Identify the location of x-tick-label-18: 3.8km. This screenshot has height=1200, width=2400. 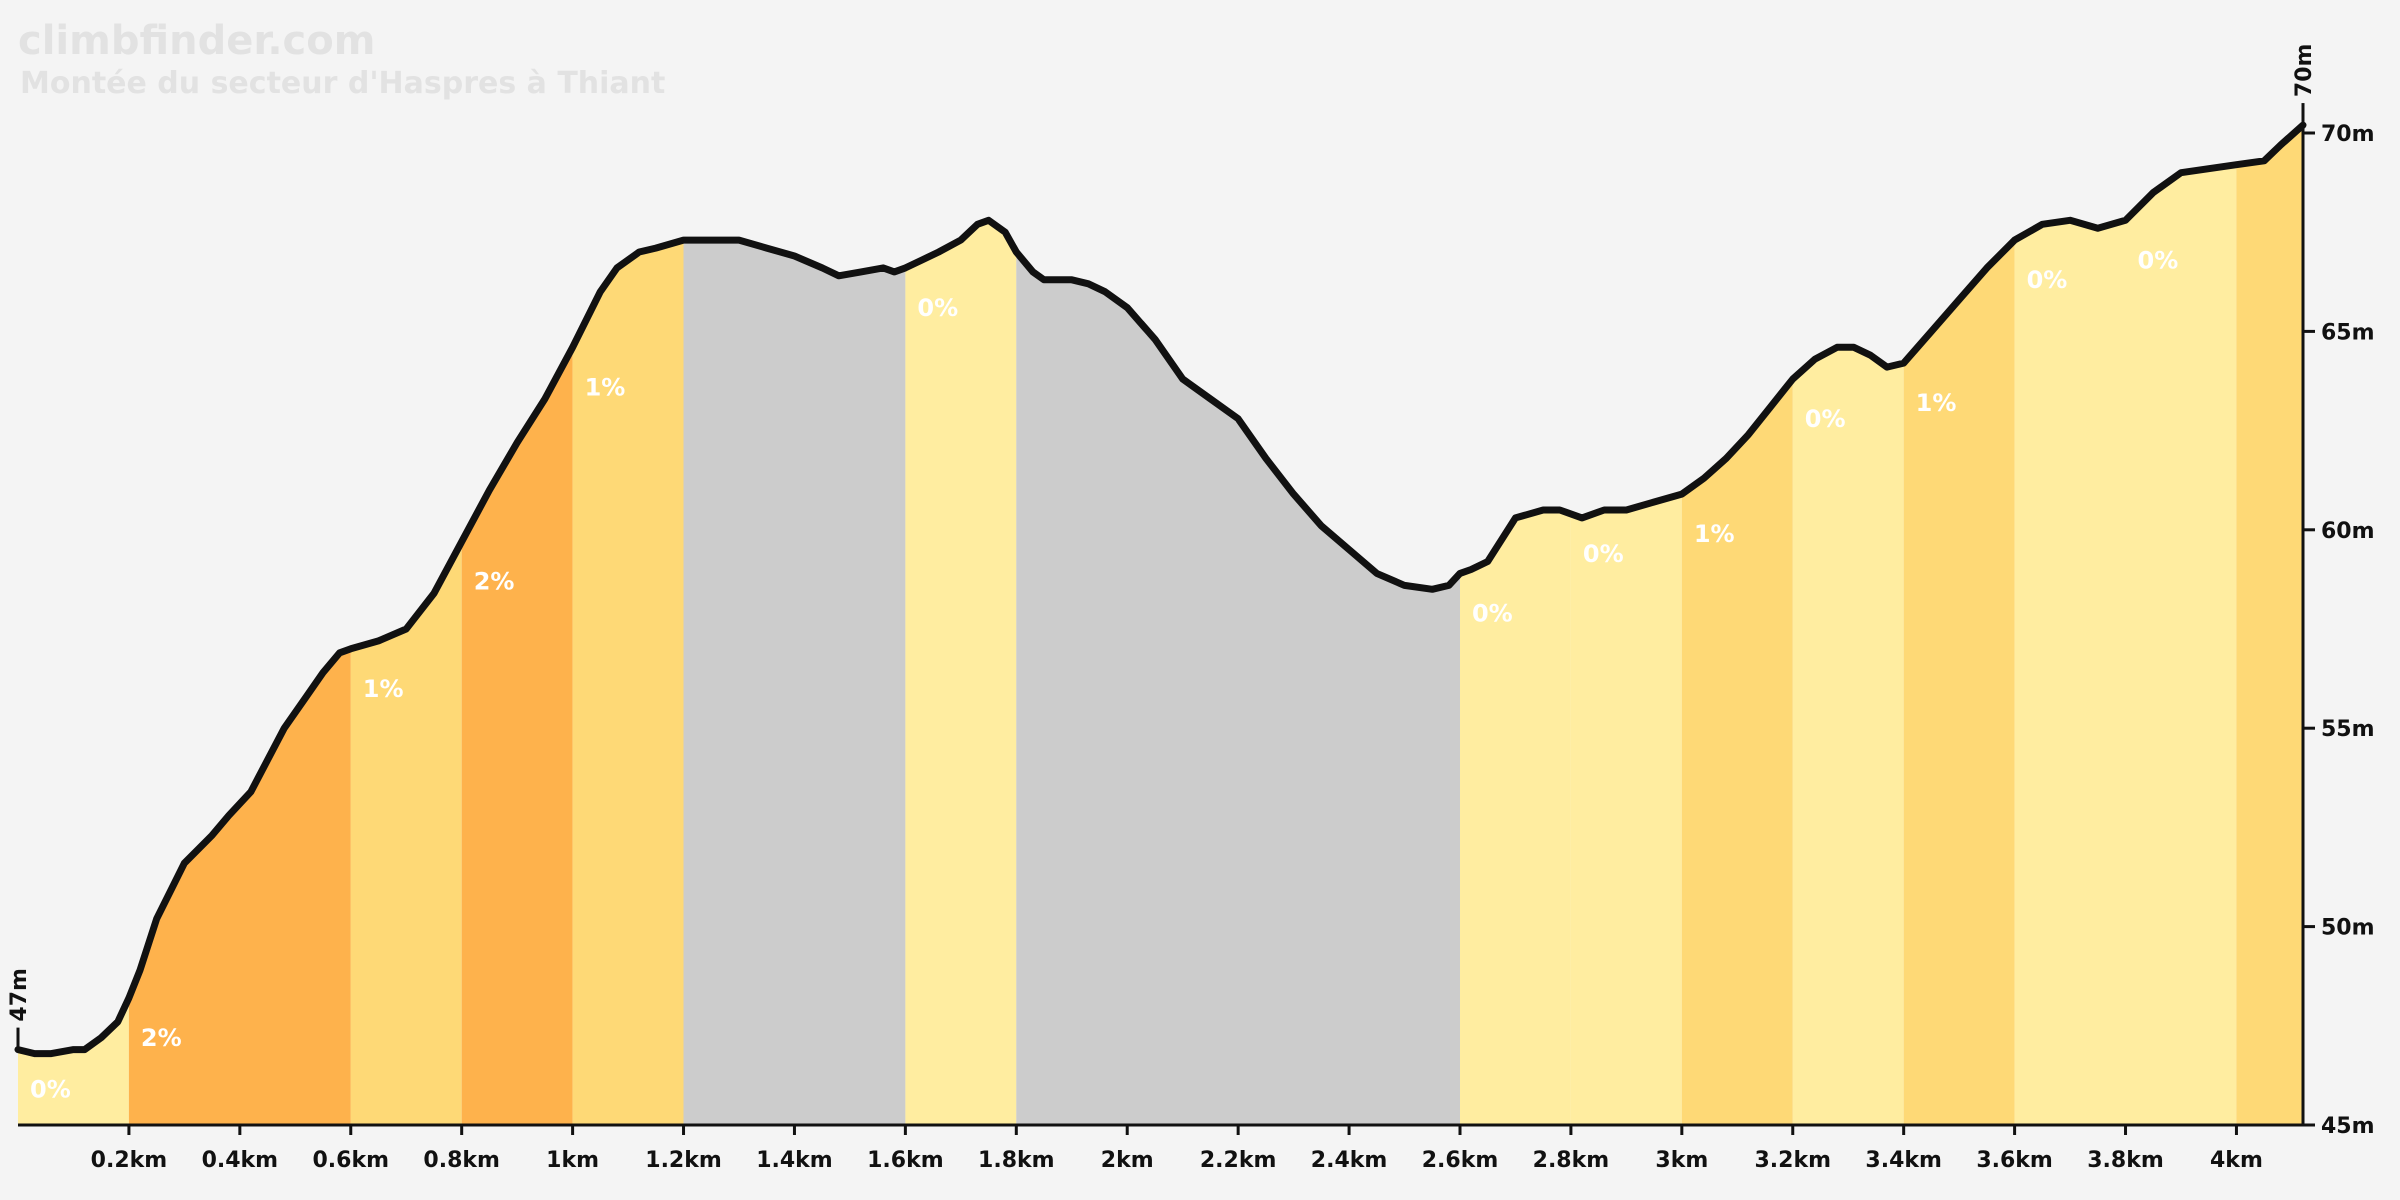
(2125, 1160).